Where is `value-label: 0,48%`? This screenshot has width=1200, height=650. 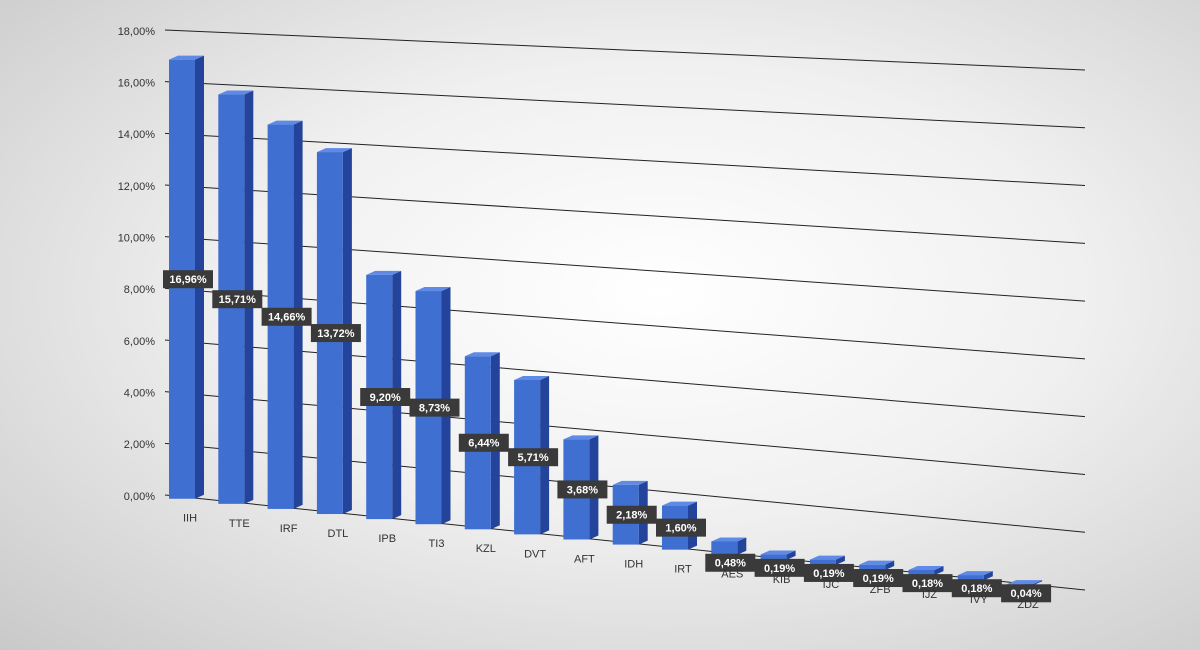
value-label: 0,48% is located at coordinates (730, 564).